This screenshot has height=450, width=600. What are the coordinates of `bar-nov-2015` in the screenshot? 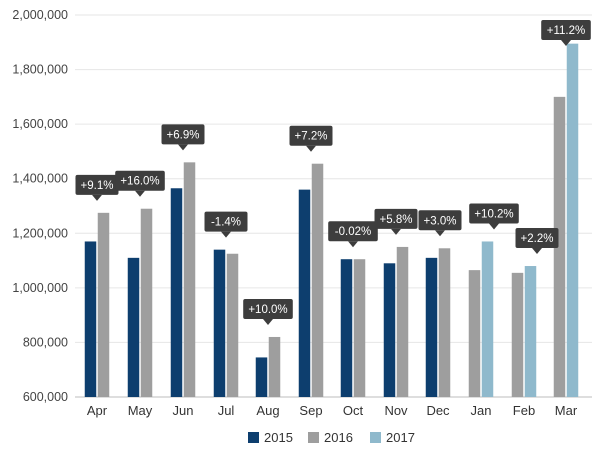 It's located at (389, 330).